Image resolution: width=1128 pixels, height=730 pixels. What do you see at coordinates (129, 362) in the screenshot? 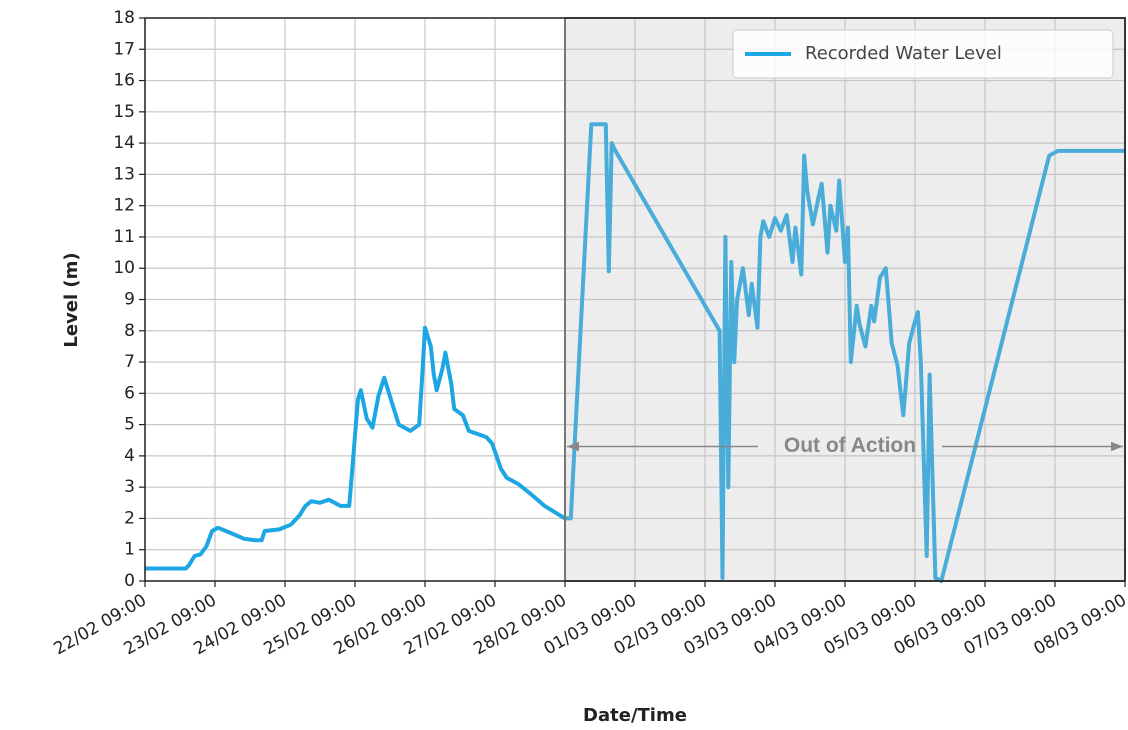
I see `y-tick-label: 7` at bounding box center [129, 362].